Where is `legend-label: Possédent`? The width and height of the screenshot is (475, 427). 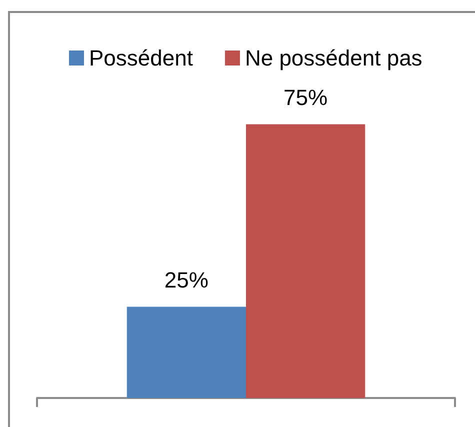 legend-label: Possédent is located at coordinates (141, 58).